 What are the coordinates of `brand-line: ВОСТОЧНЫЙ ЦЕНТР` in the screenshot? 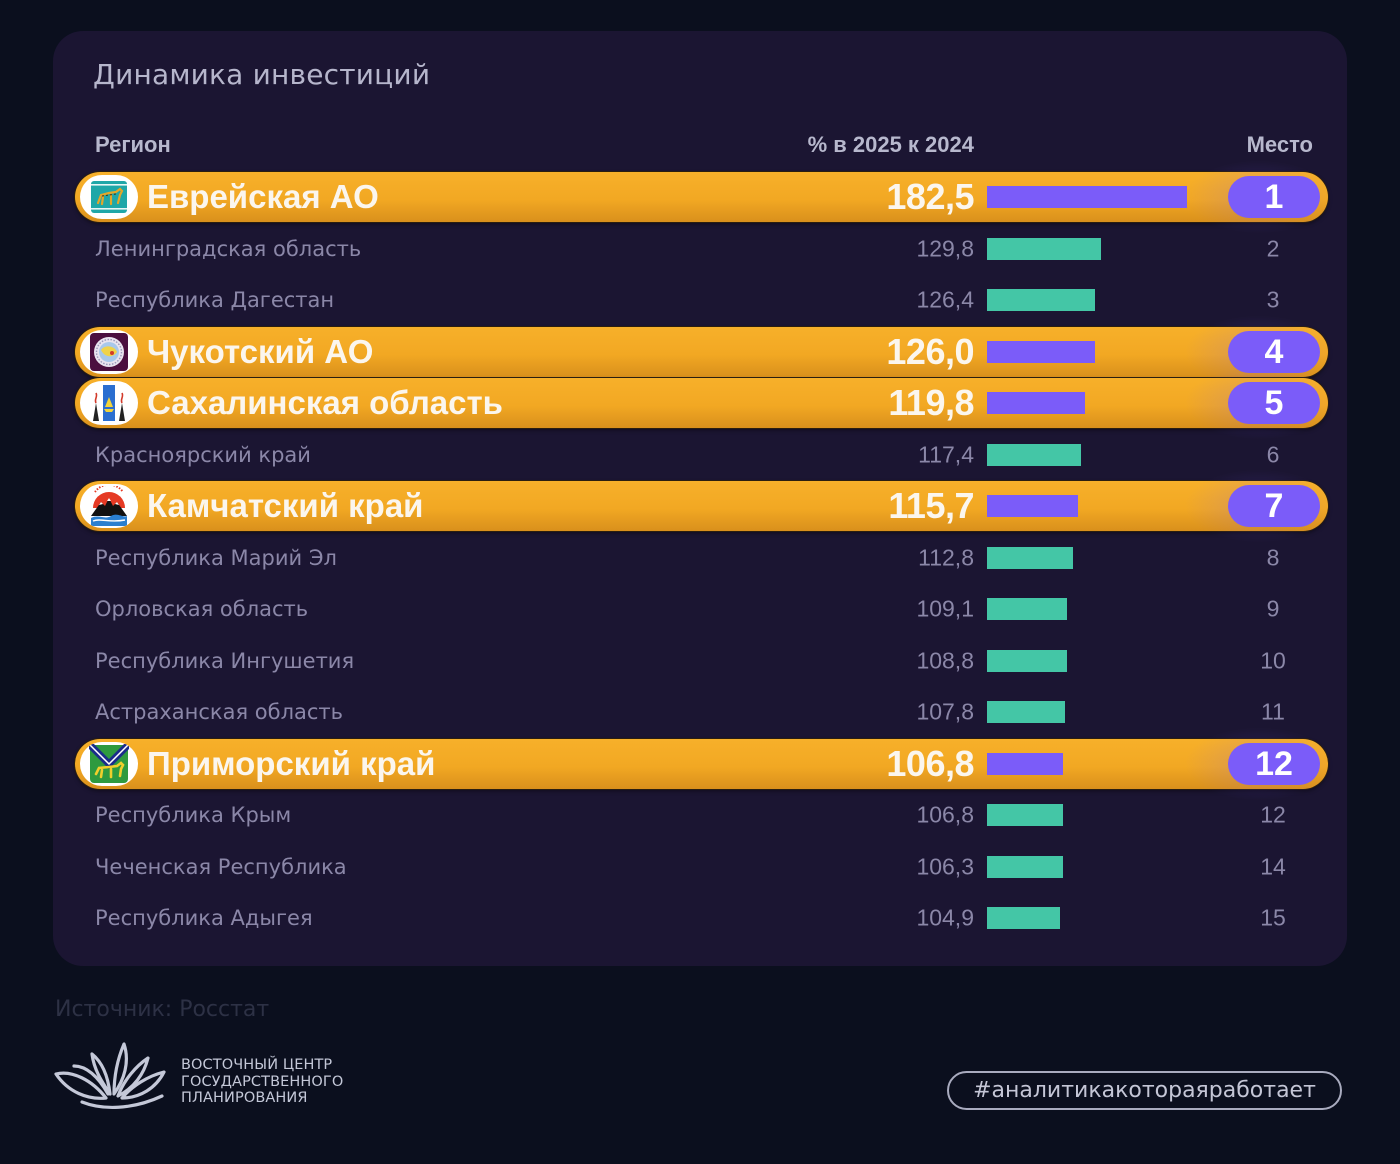 It's located at (257, 1065).